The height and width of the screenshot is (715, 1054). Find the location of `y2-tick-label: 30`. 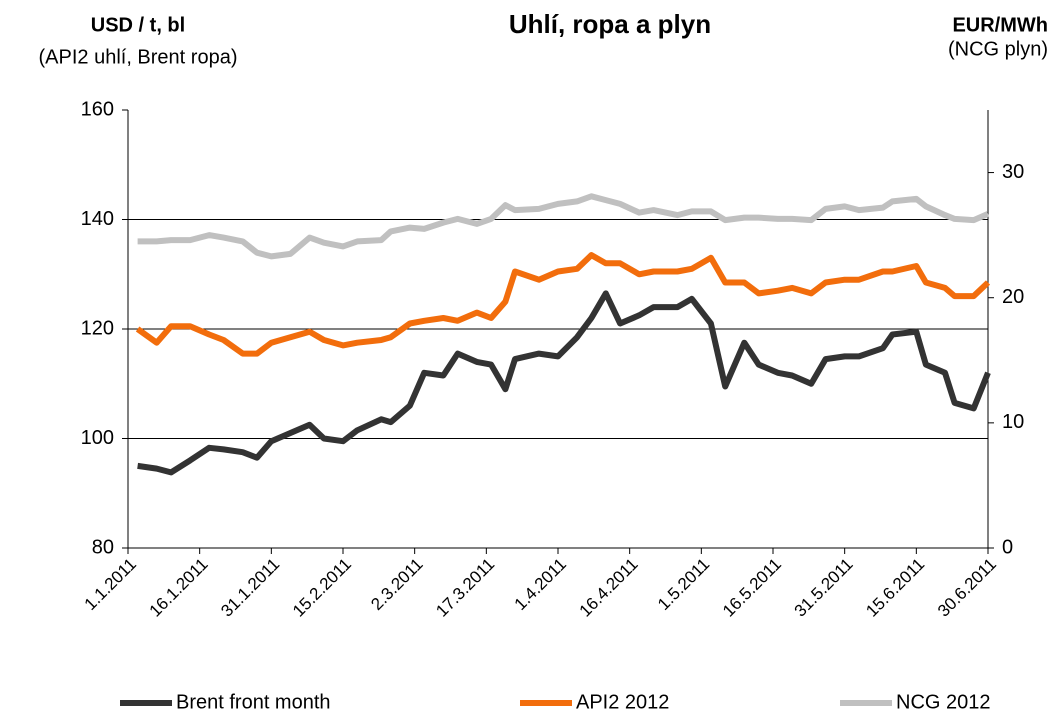

y2-tick-label: 30 is located at coordinates (1013, 172).